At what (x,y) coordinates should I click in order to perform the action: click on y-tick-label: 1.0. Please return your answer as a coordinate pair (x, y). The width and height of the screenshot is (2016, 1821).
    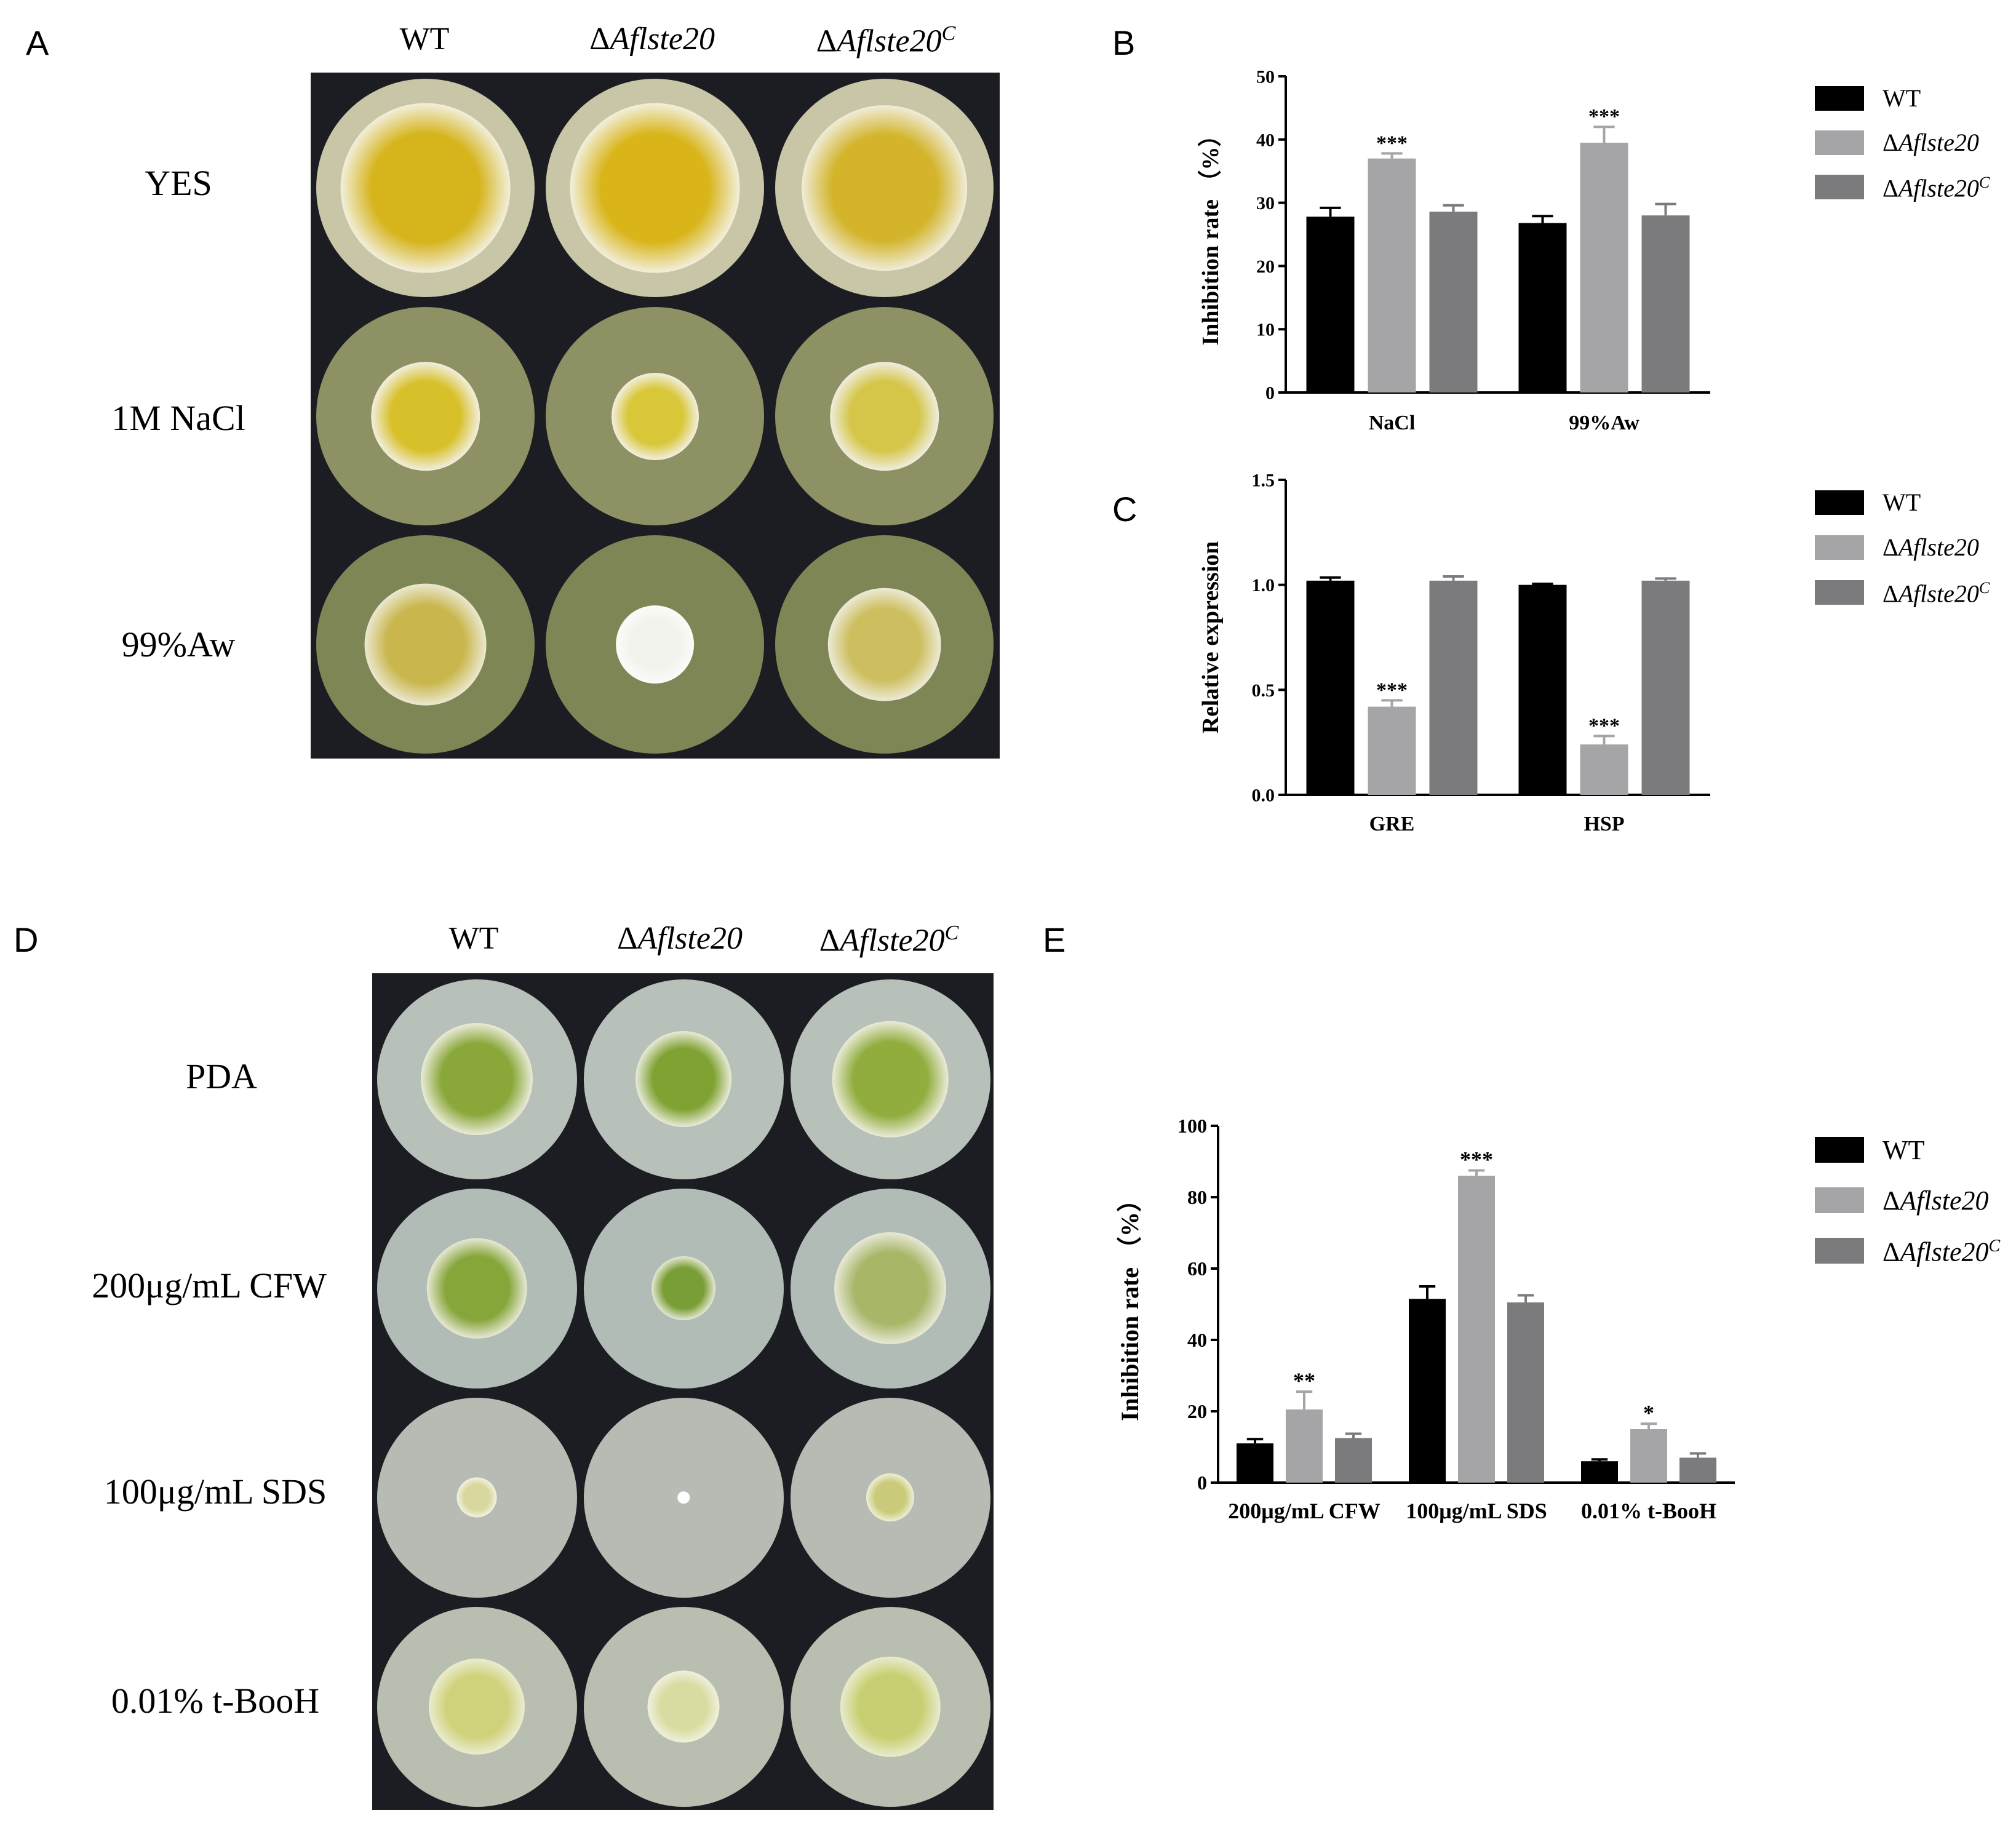
    Looking at the image, I should click on (1263, 585).